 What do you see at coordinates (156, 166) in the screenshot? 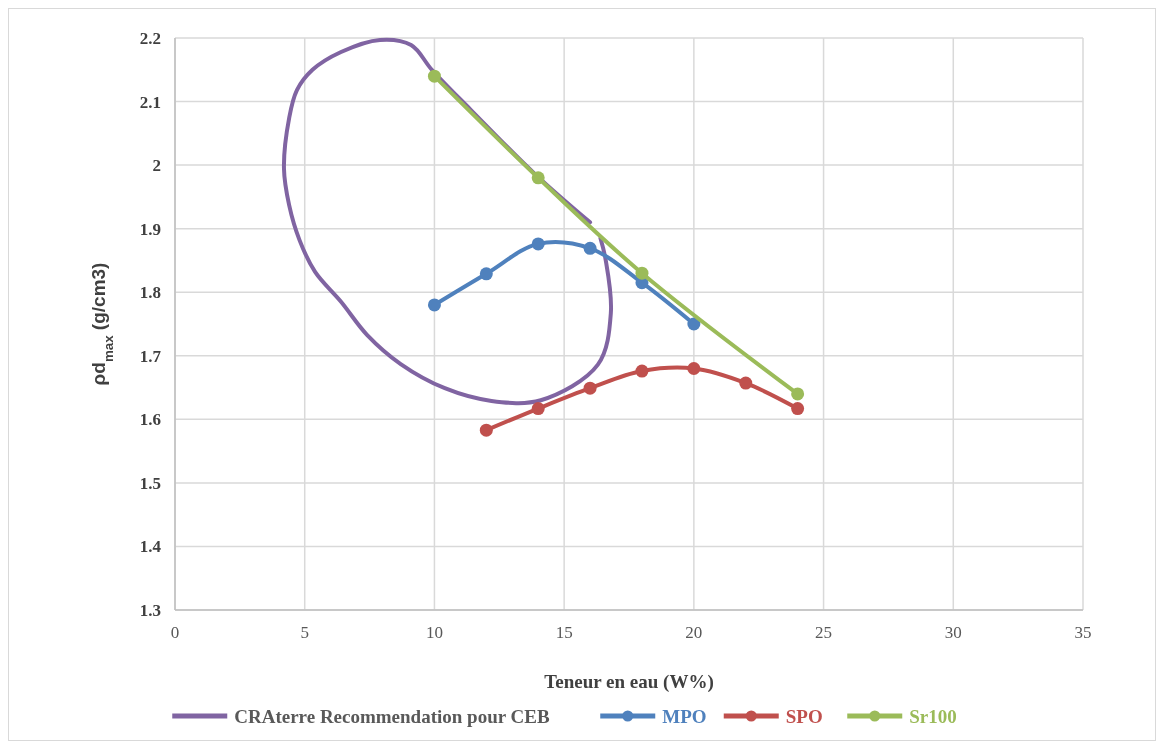
I see `y-tick-label: 2` at bounding box center [156, 166].